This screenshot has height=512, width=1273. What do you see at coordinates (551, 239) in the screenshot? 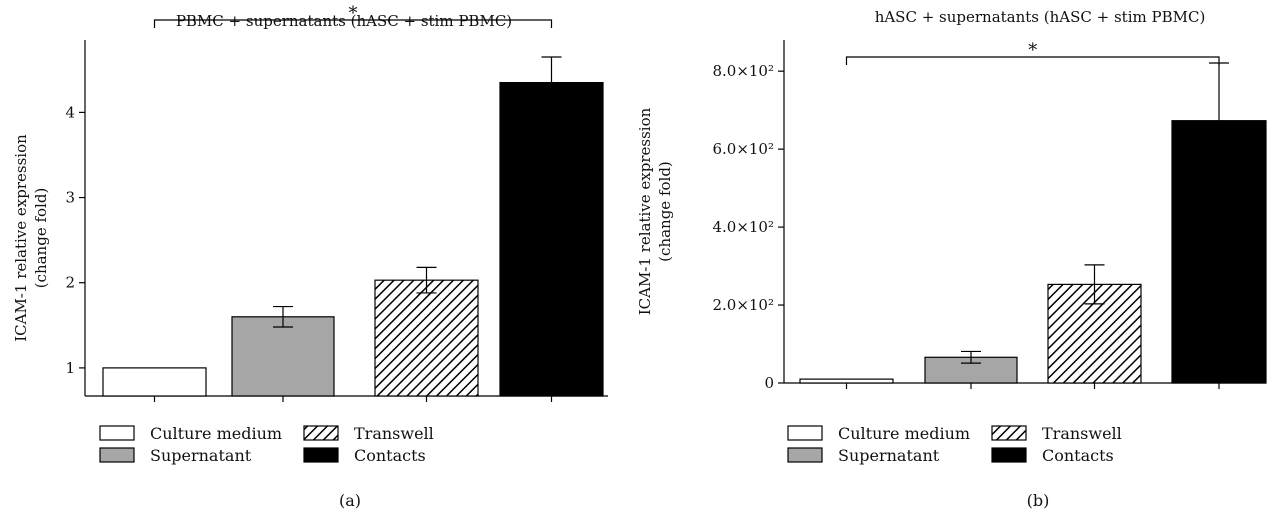
I see `bar-contacts` at bounding box center [551, 239].